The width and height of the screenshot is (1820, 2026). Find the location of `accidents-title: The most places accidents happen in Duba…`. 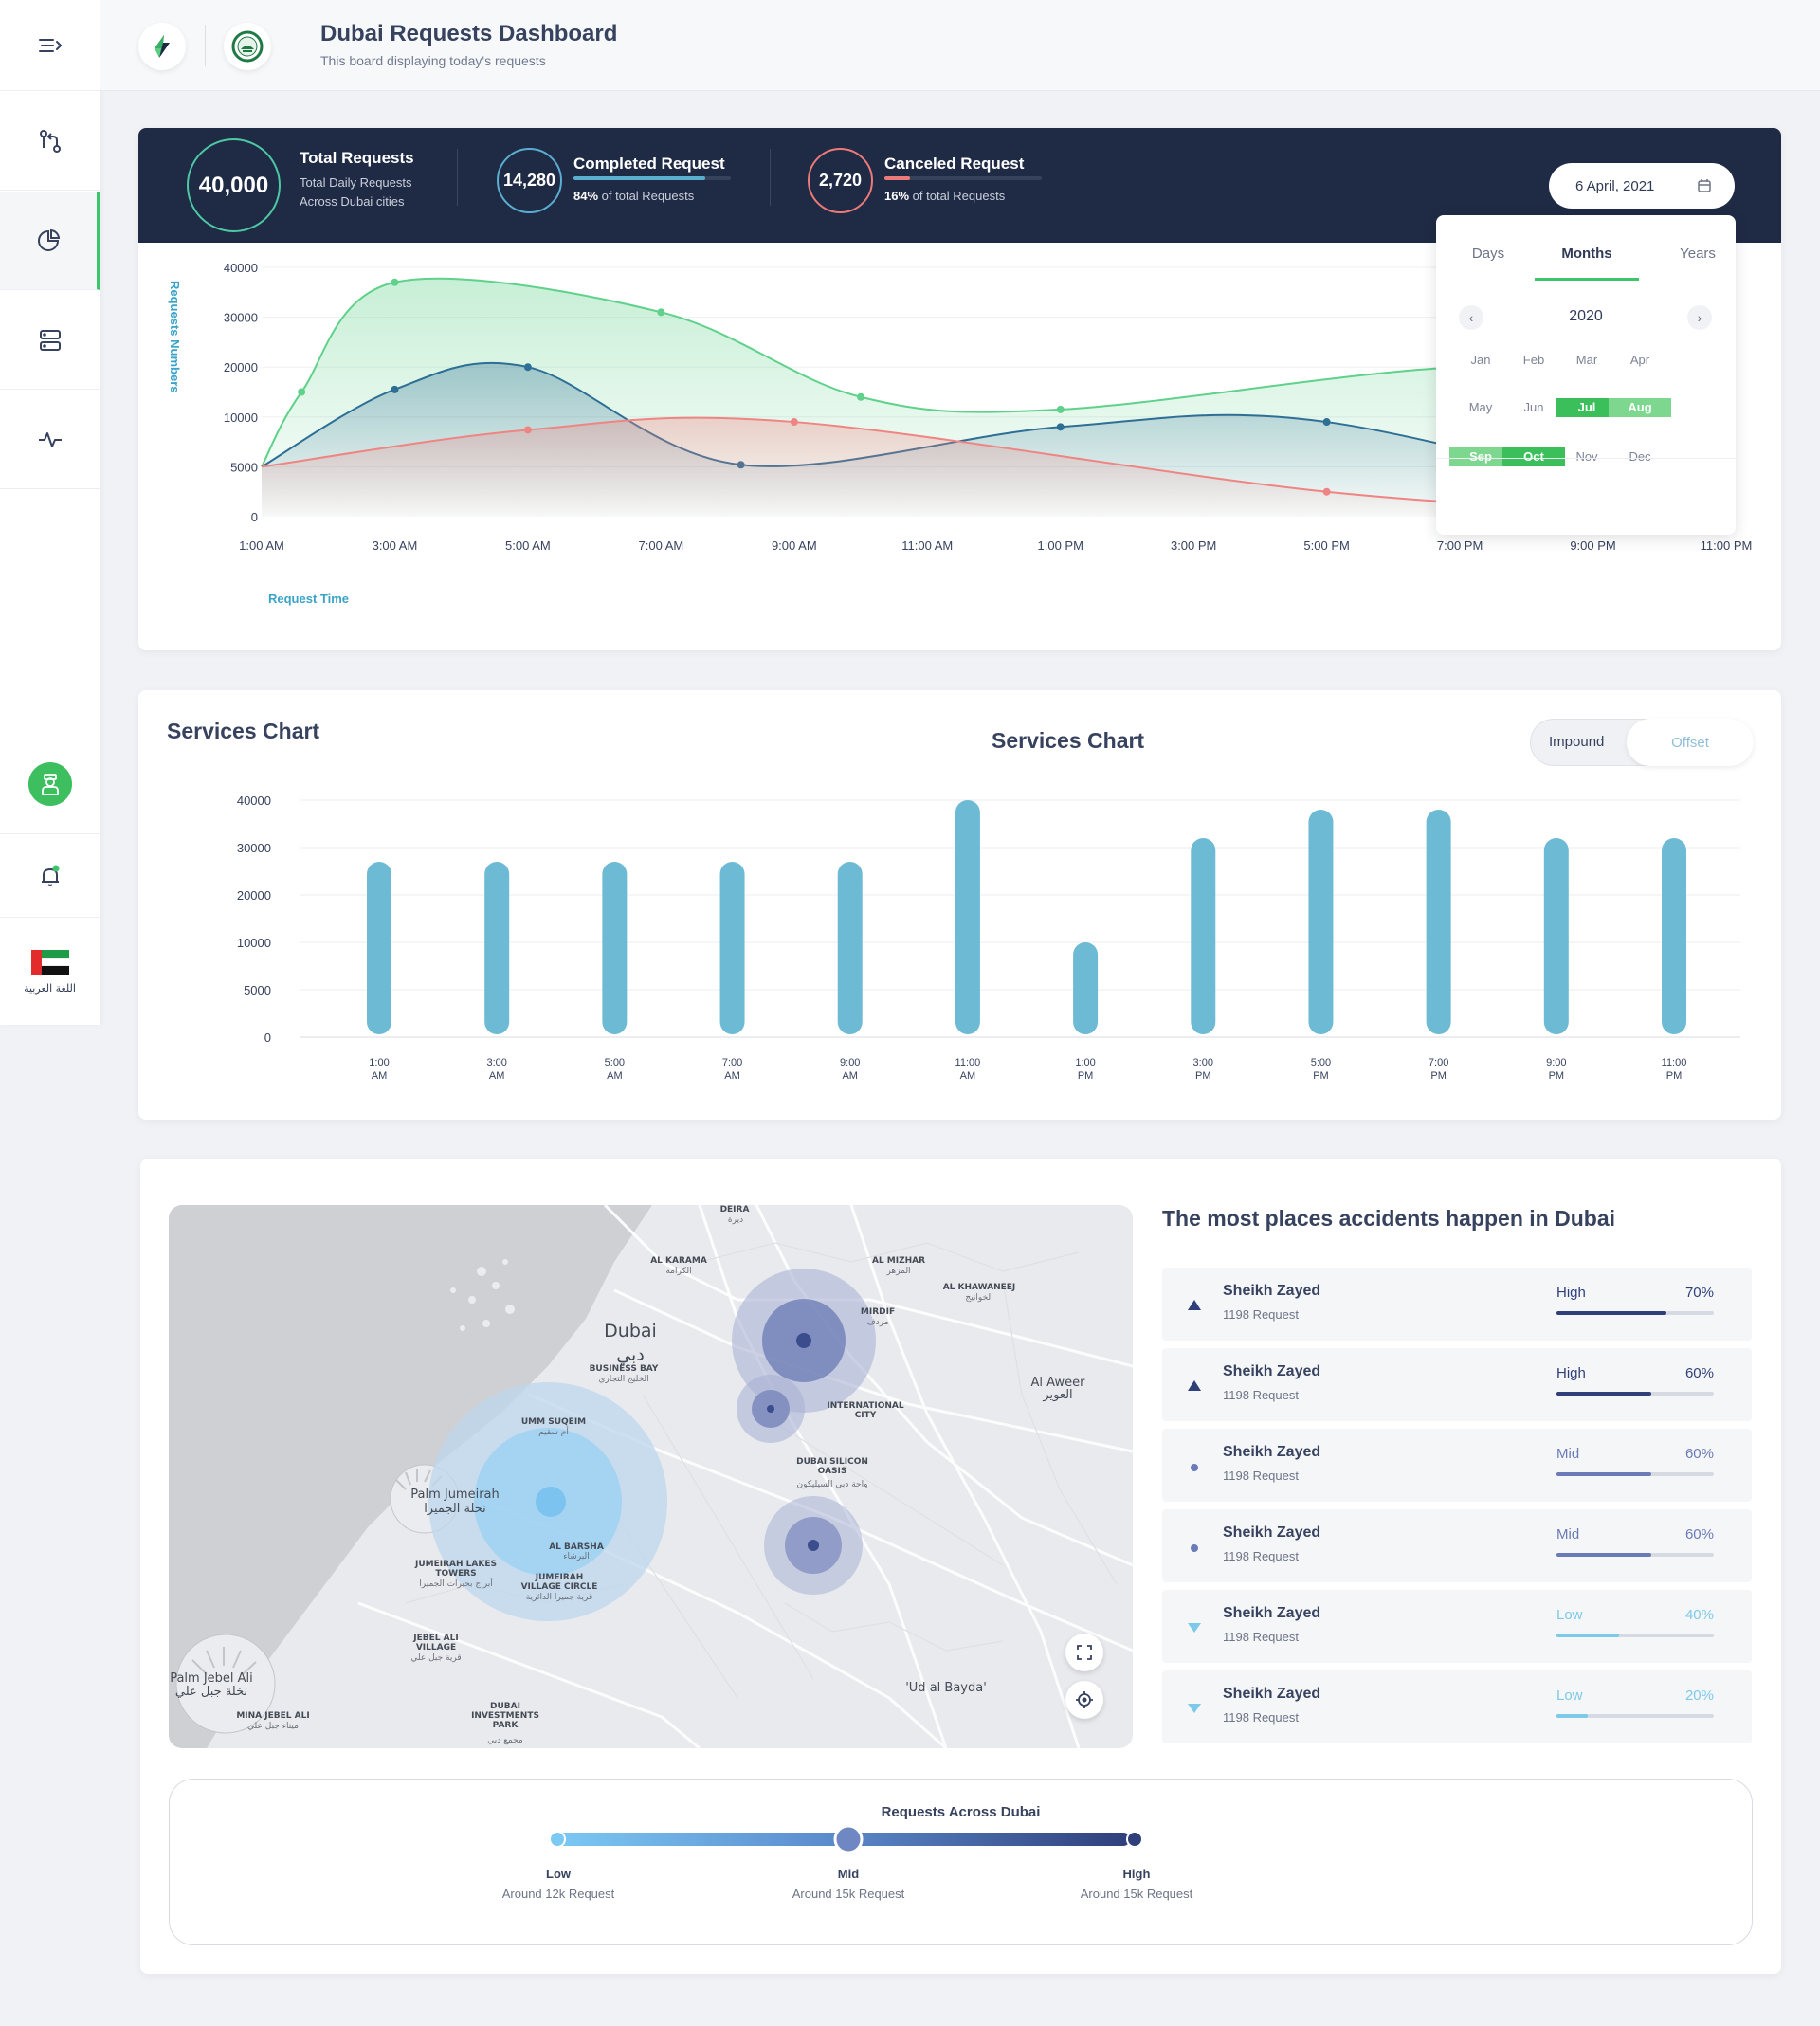

accidents-title: The most places accidents happen in Duba… is located at coordinates (1389, 1218).